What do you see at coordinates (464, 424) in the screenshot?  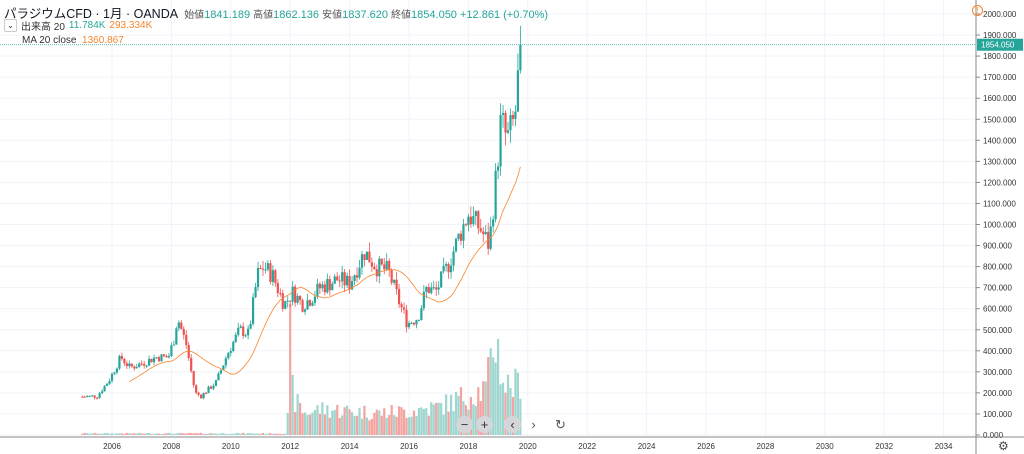 I see `zoom-out-button: −` at bounding box center [464, 424].